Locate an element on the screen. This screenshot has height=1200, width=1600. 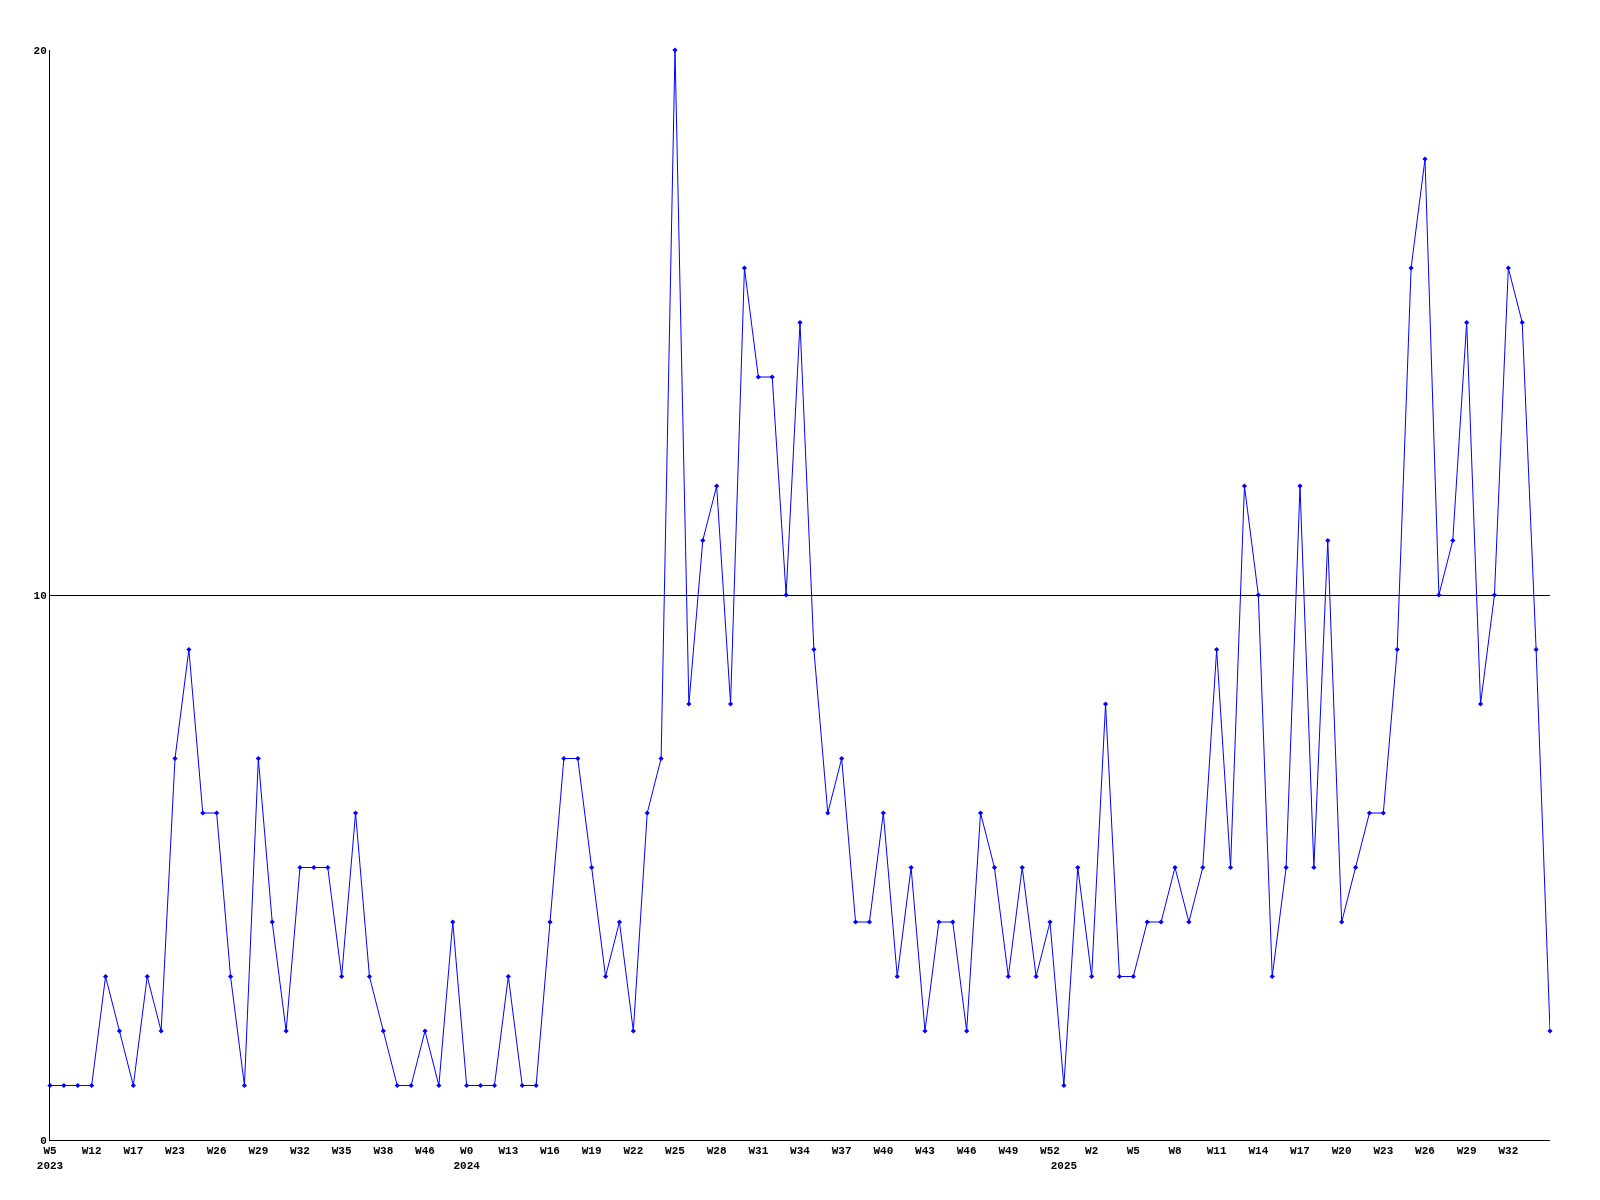
x-tick-label: W40 is located at coordinates (883, 1151).